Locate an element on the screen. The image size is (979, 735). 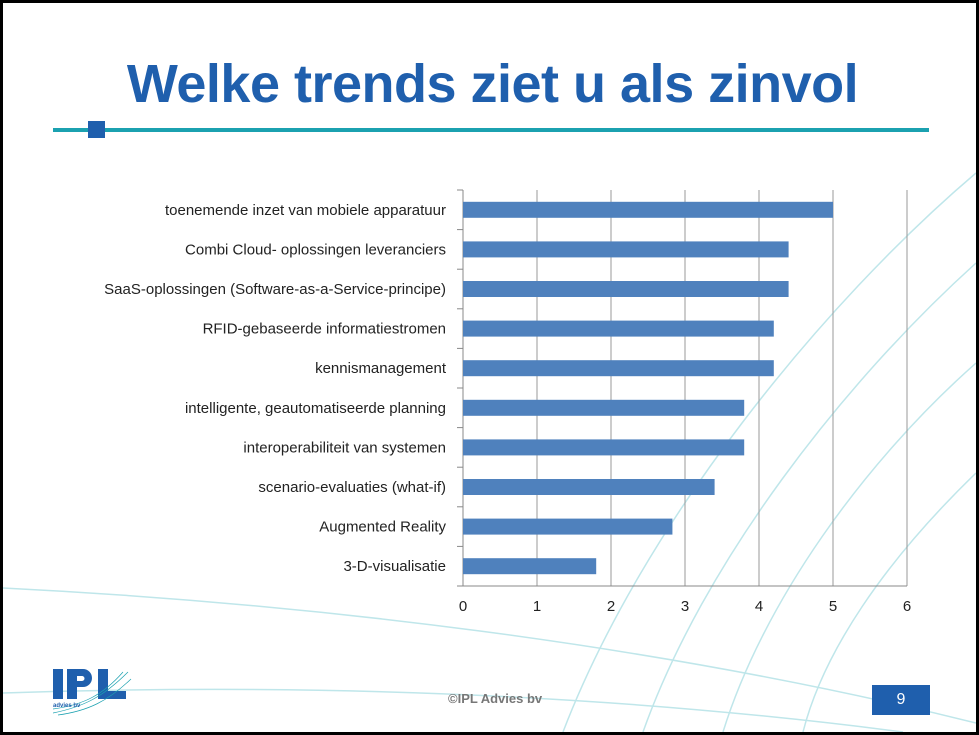
ipl-logo: advies bv is located at coordinates (92, 692).